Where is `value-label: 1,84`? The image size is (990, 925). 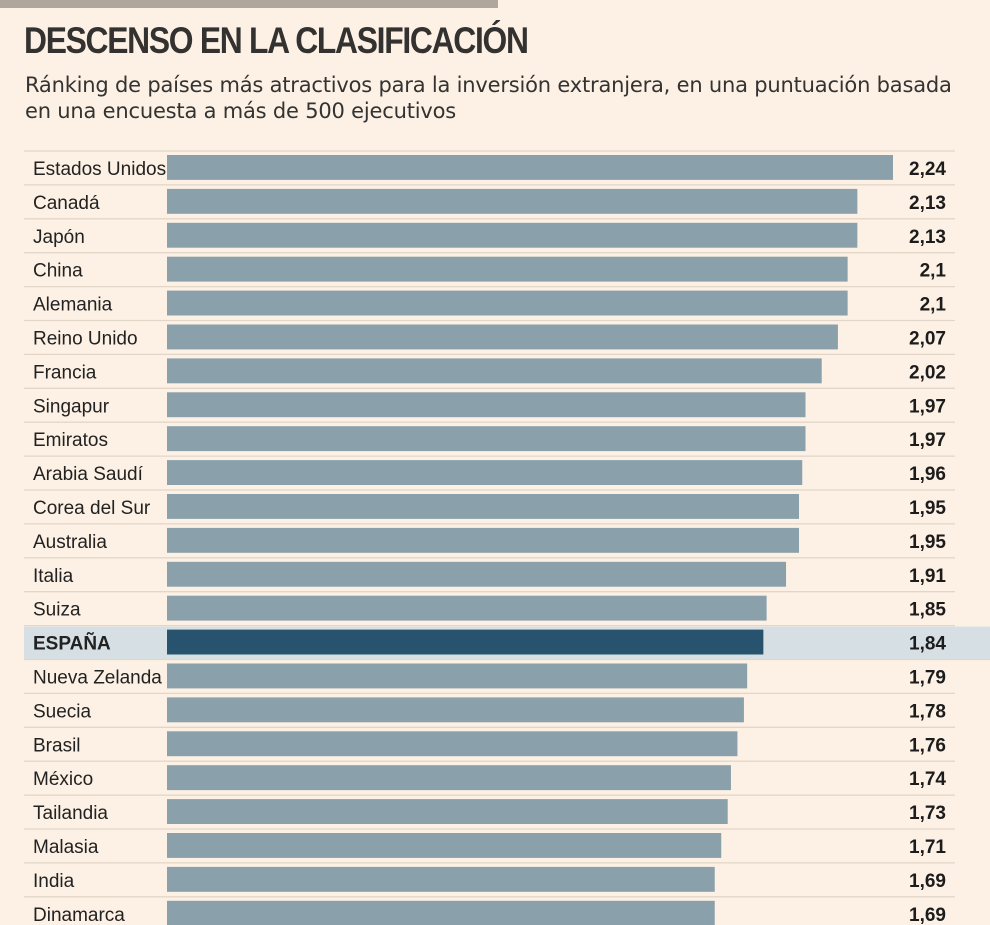
value-label: 1,84 is located at coordinates (927, 644).